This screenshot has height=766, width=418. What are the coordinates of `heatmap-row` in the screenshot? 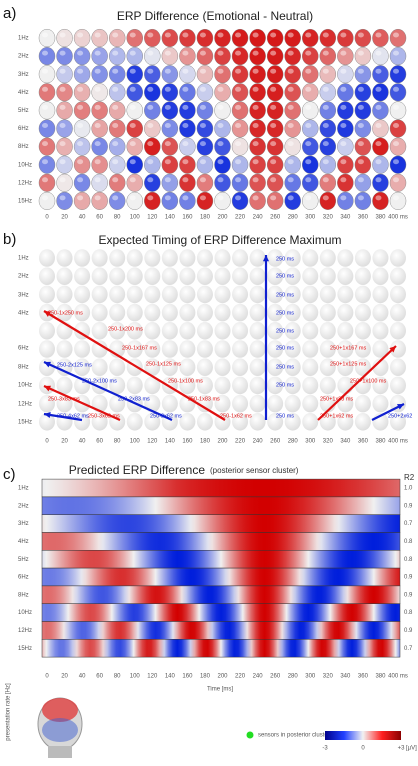 It's located at (221, 488).